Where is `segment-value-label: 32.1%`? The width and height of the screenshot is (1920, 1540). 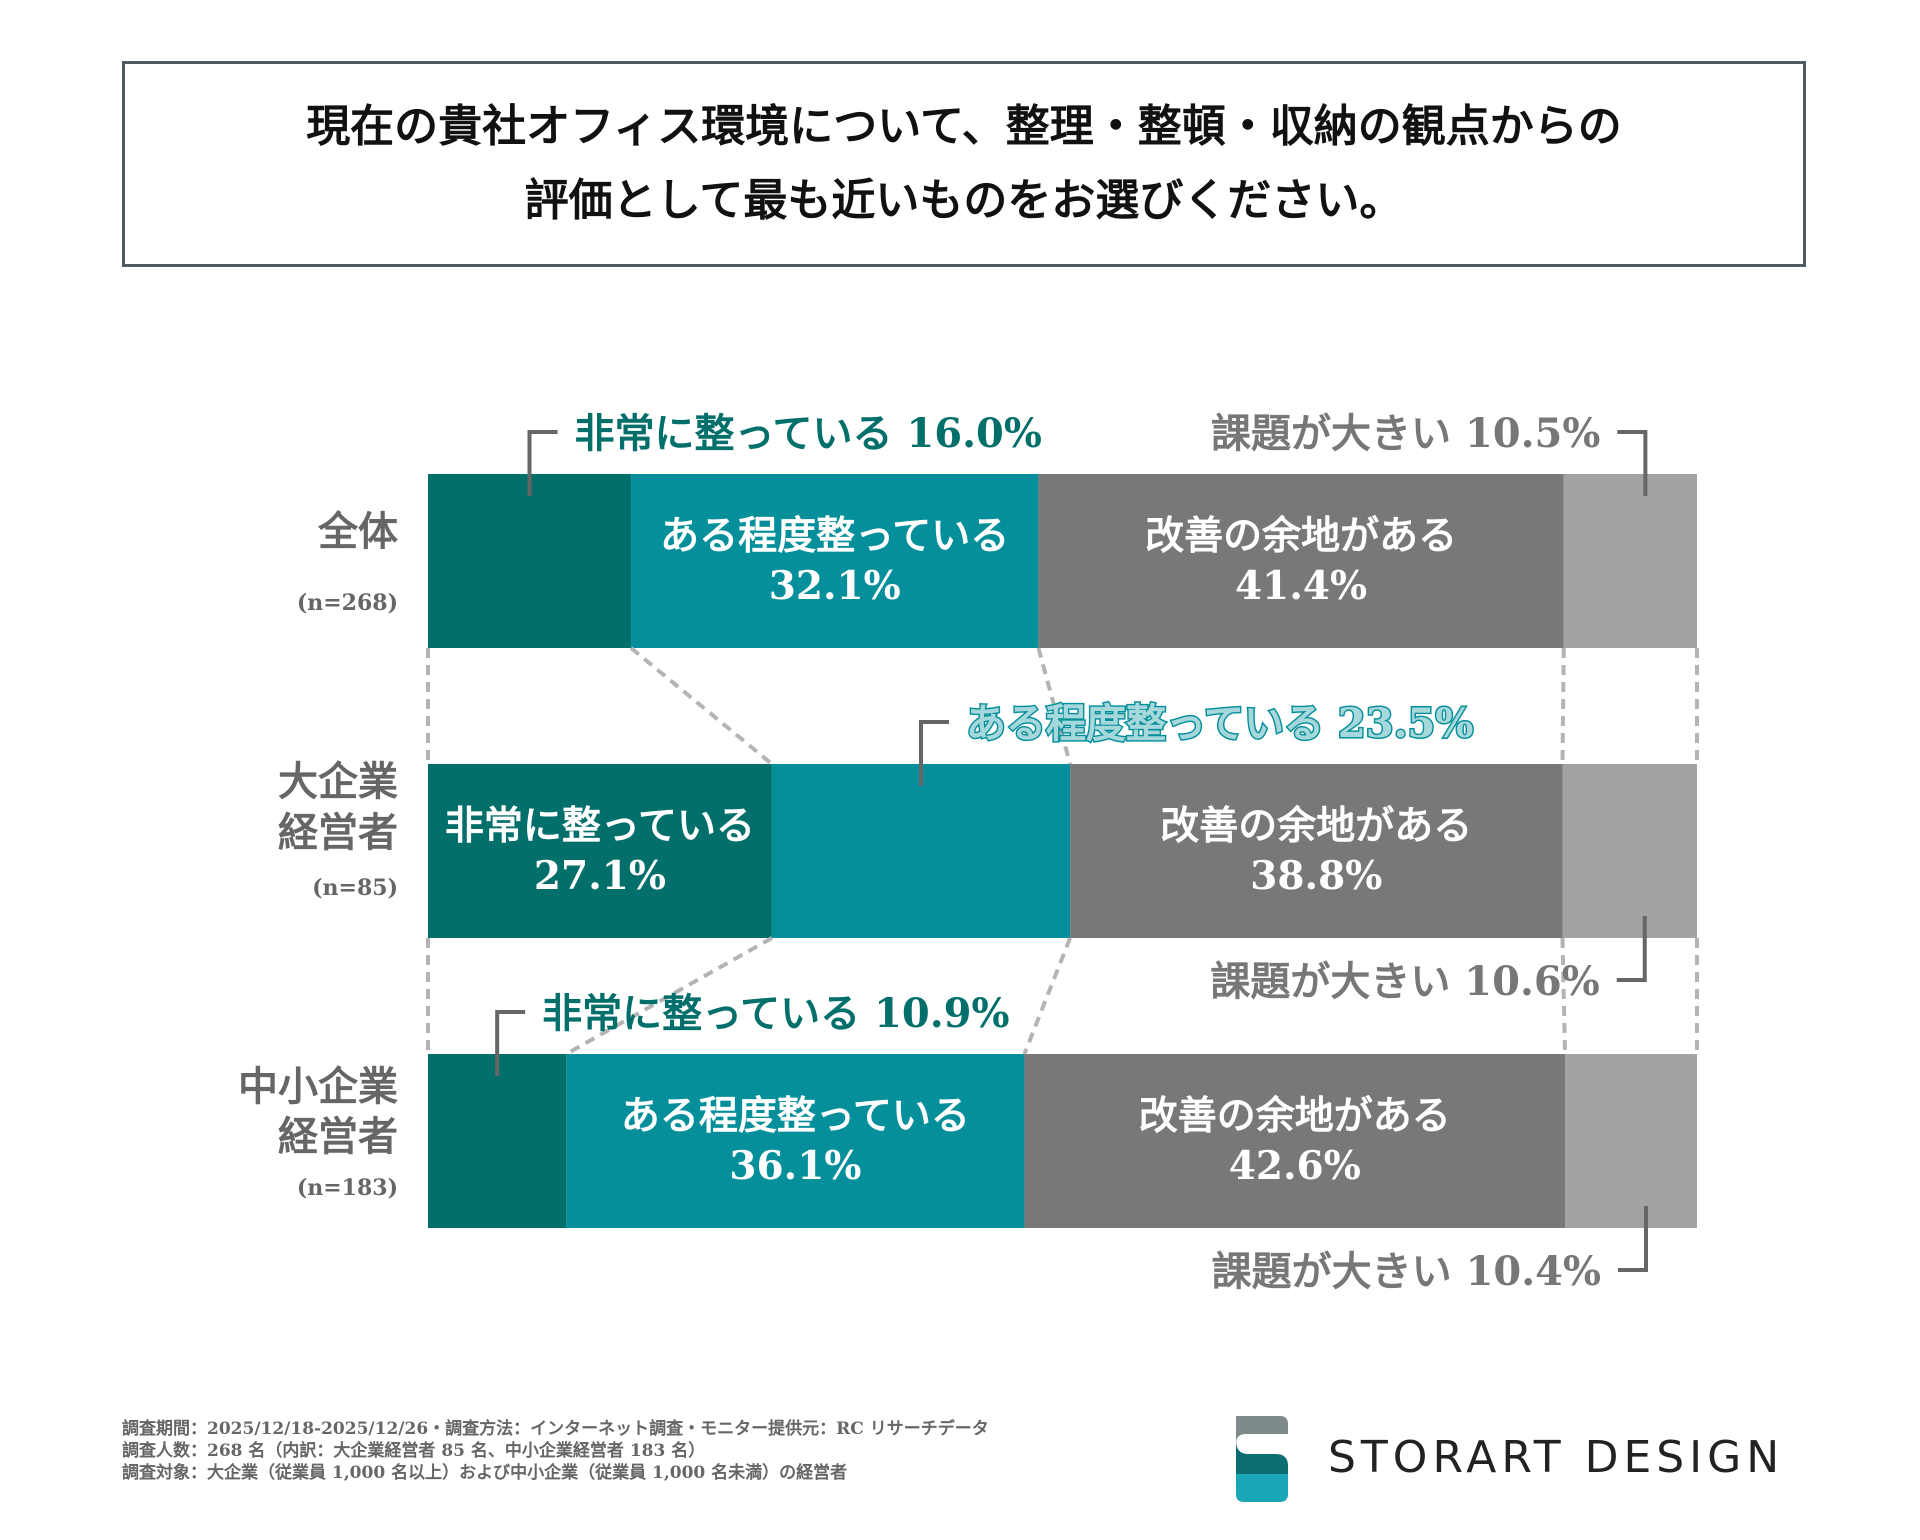
segment-value-label: 32.1% is located at coordinates (835, 586).